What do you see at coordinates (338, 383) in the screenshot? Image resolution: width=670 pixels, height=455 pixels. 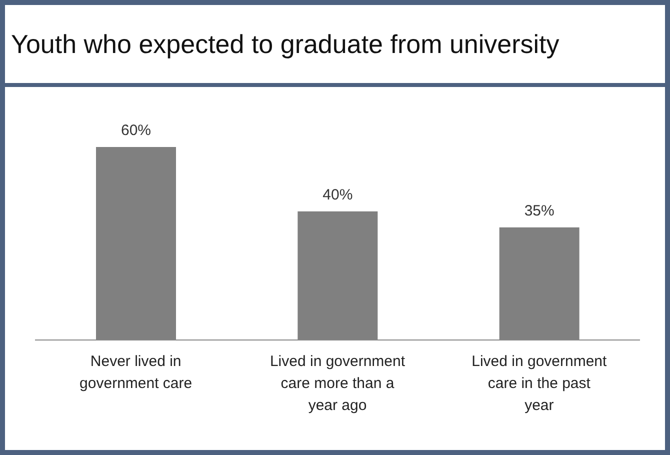 I see `x-tick-label: Lived in government care more than a year ago` at bounding box center [338, 383].